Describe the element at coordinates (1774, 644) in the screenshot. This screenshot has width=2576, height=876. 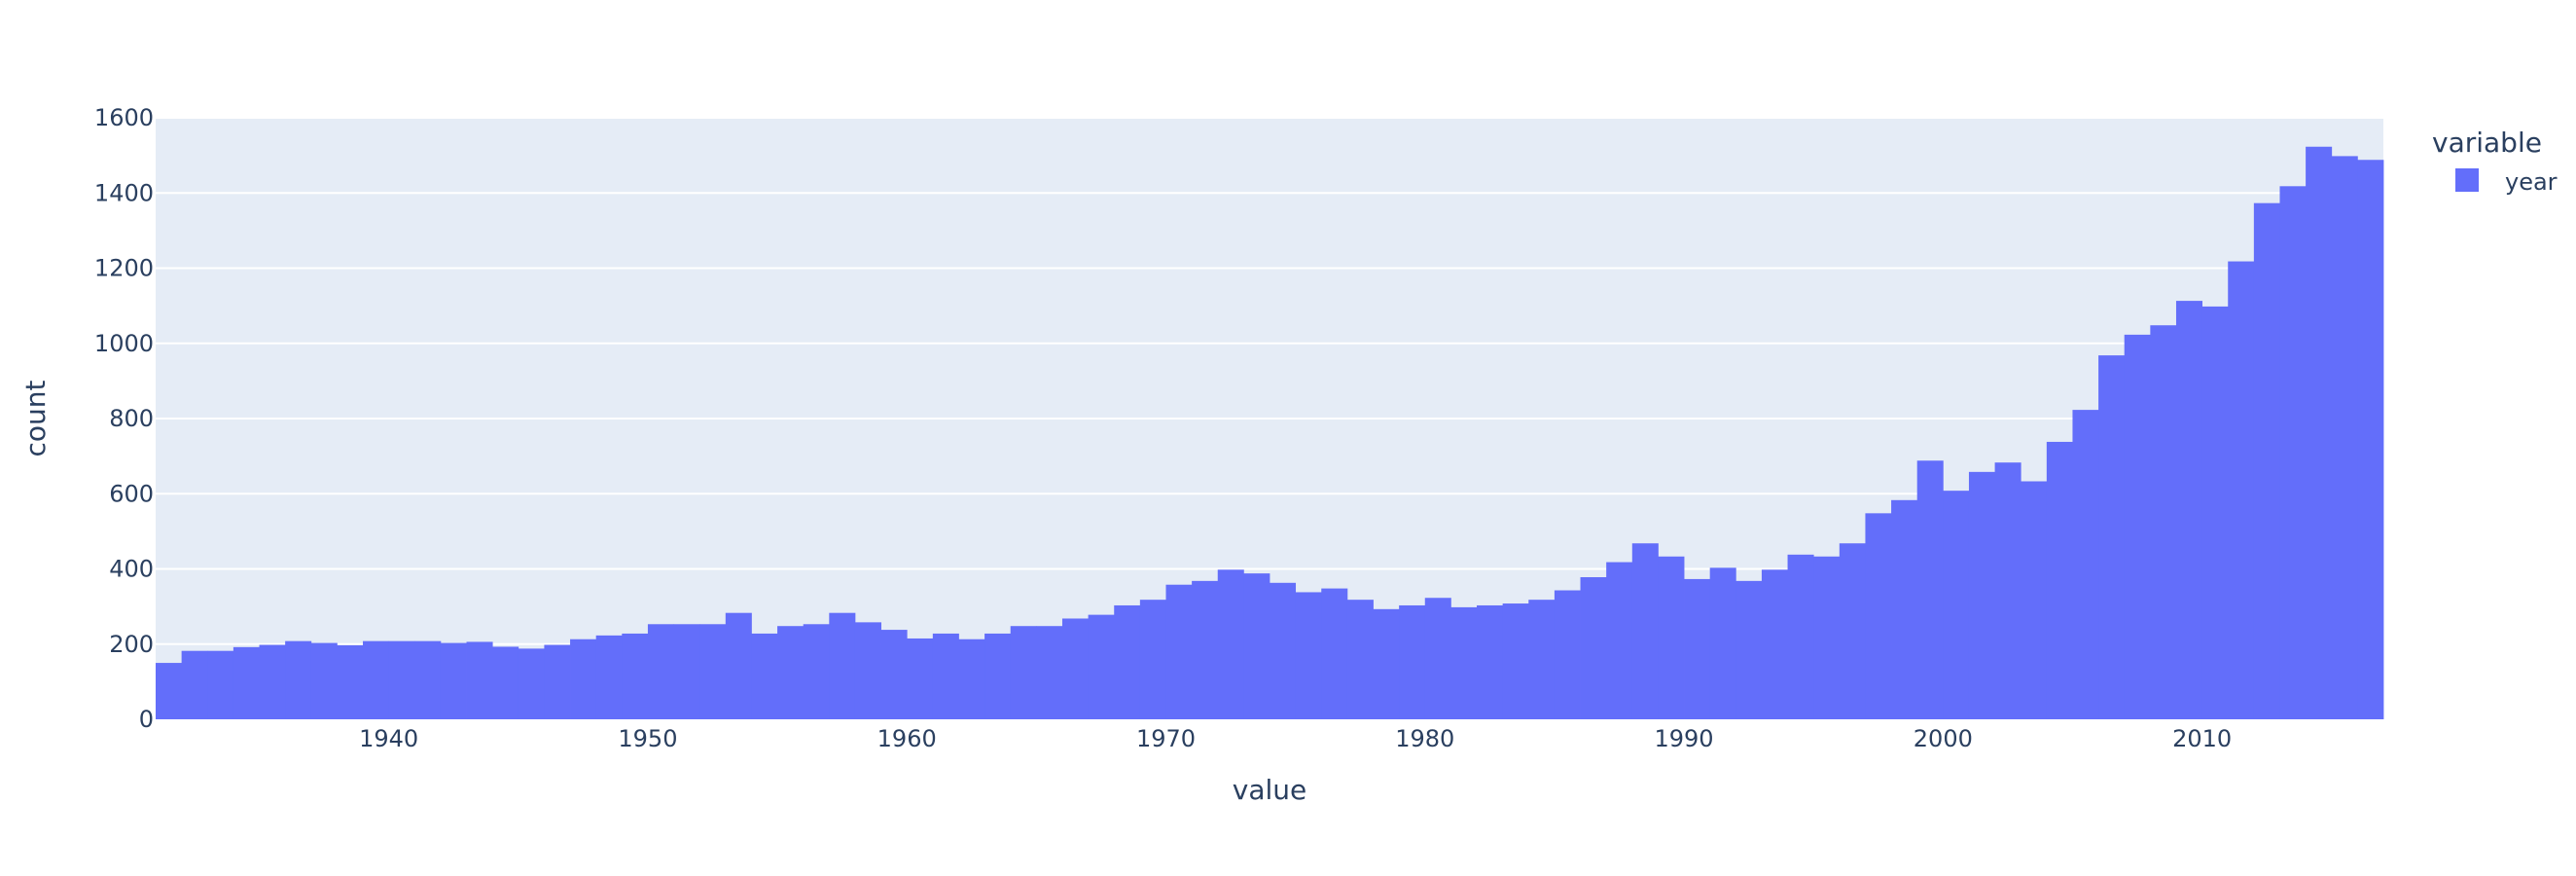
I see `bar-1993` at that location.